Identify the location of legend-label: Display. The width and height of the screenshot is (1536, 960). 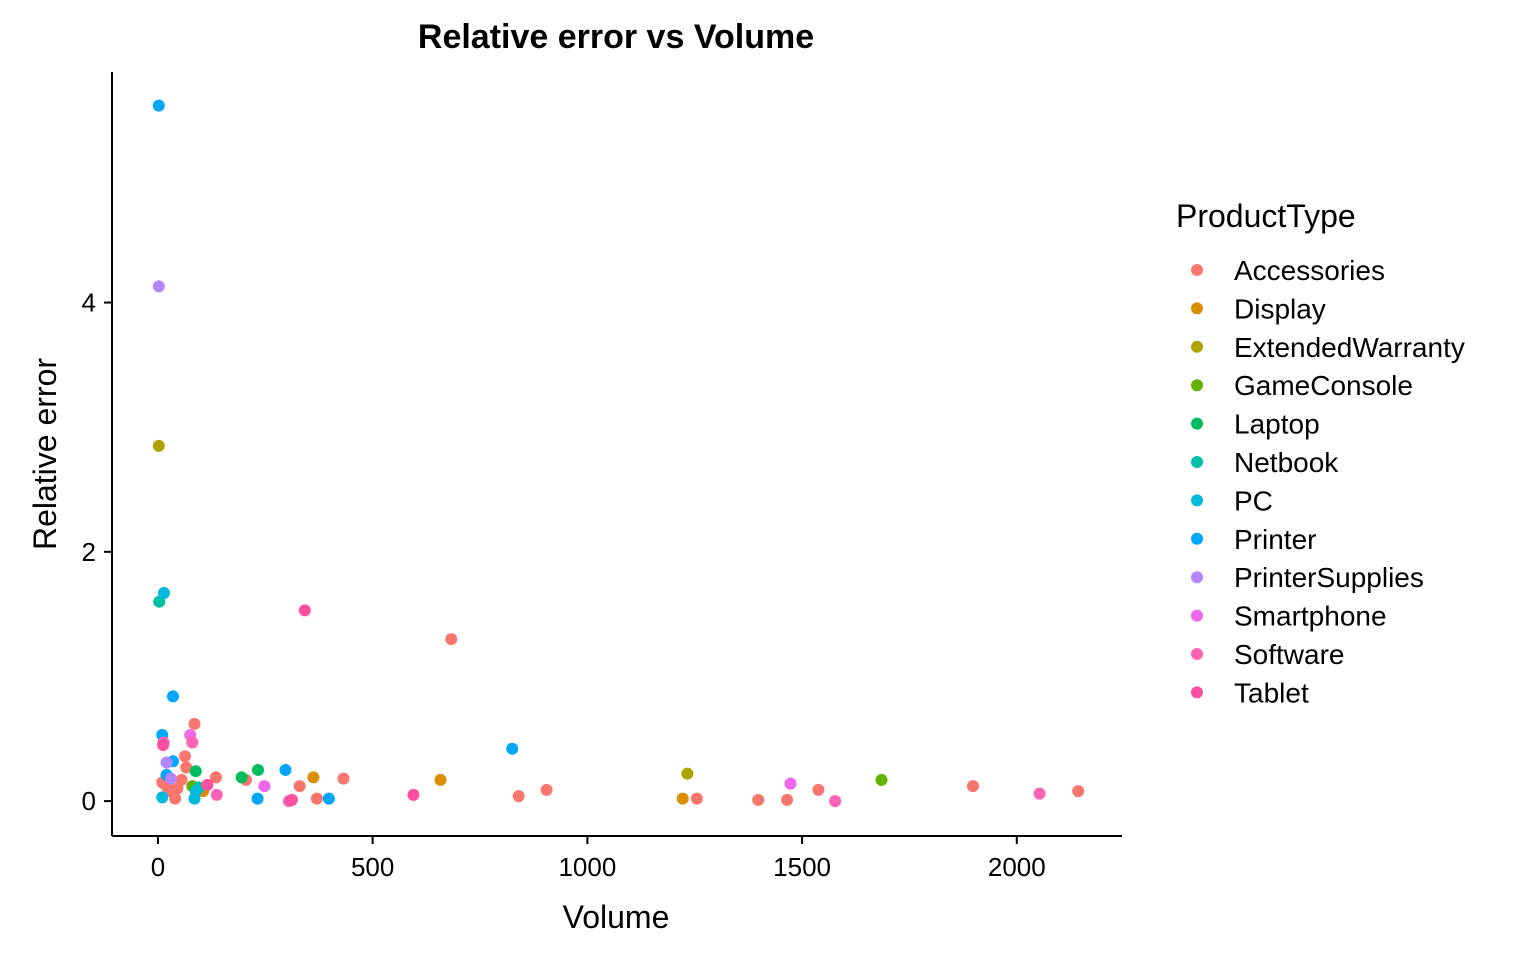
(1280, 308).